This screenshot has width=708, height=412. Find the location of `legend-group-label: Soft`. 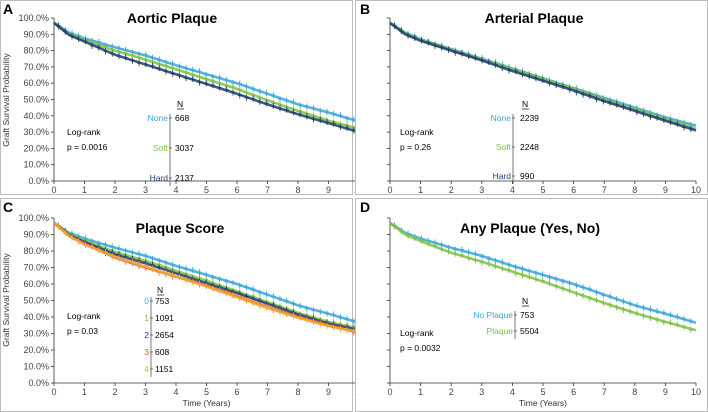

legend-group-label: Soft is located at coordinates (161, 148).